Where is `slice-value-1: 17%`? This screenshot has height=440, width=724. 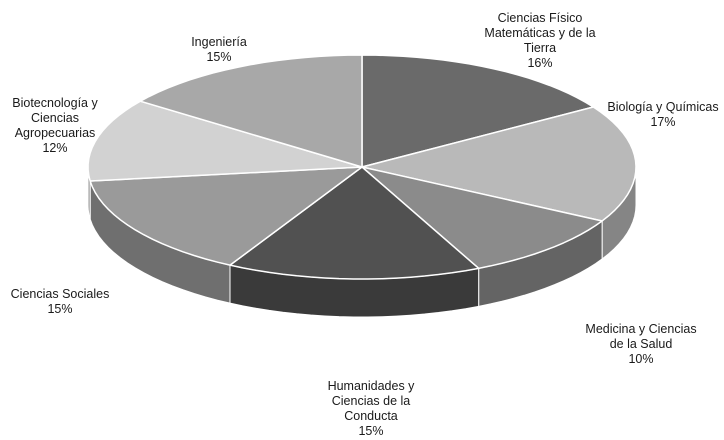 slice-value-1: 17% is located at coordinates (662, 122).